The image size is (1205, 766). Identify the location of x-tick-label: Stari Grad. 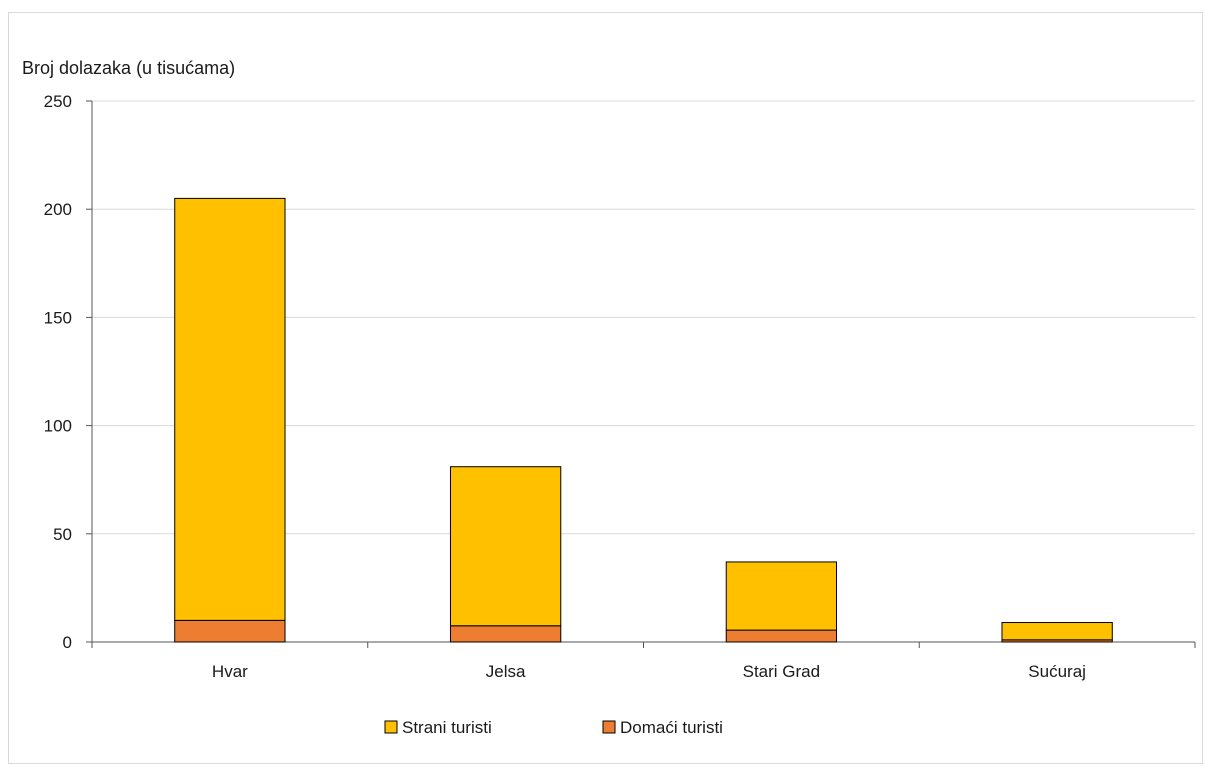
(781, 671).